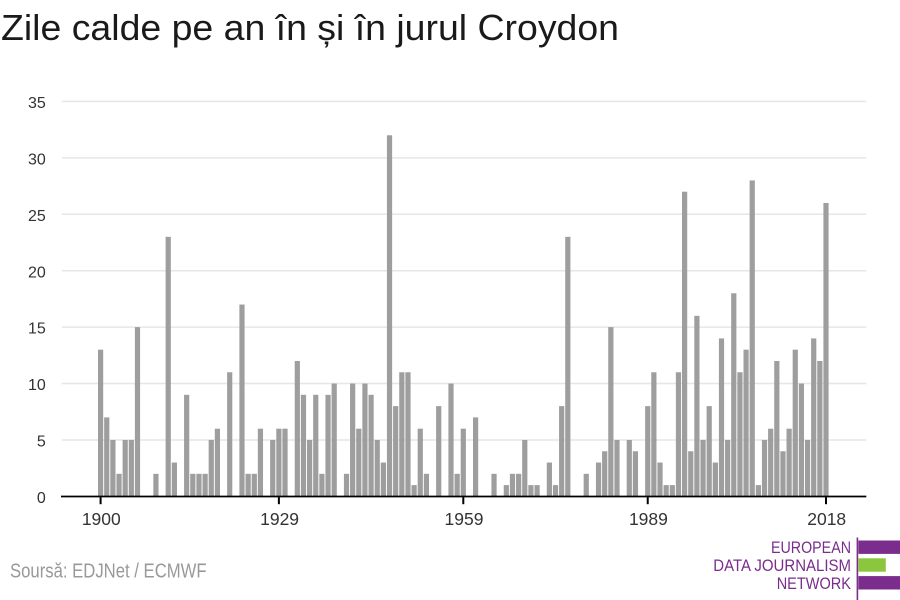 This screenshot has height=600, width=900. I want to click on svg-text: 2018, so click(826, 519).